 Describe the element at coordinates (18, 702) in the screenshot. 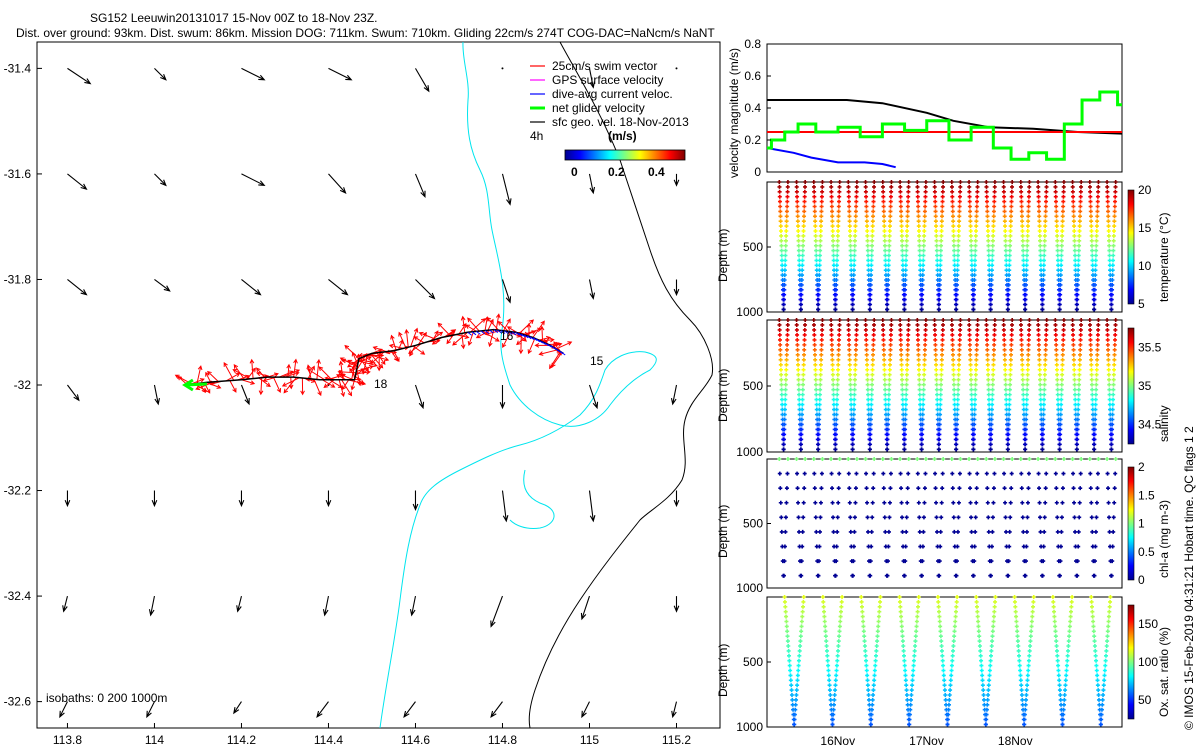

I see `map-y-tick-label: -32.6` at that location.